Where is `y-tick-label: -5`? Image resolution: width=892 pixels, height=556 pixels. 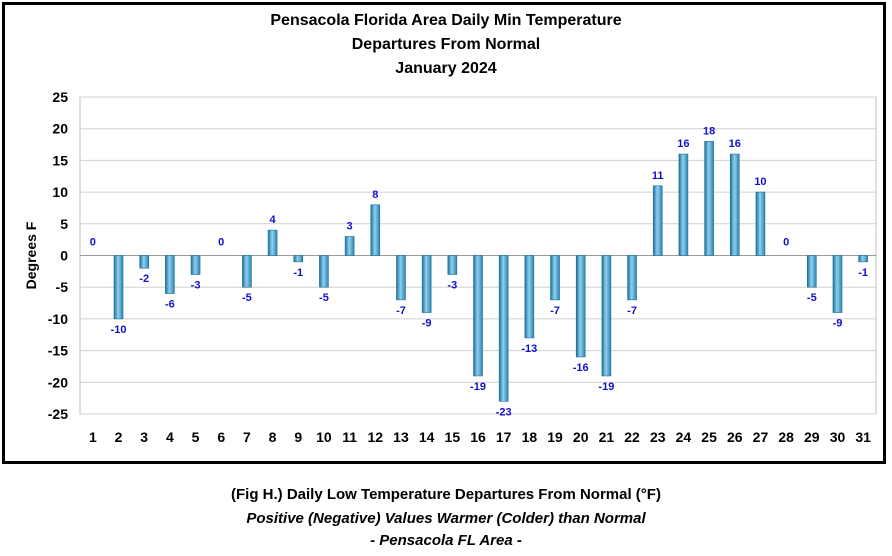 y-tick-label: -5 is located at coordinates (62, 287).